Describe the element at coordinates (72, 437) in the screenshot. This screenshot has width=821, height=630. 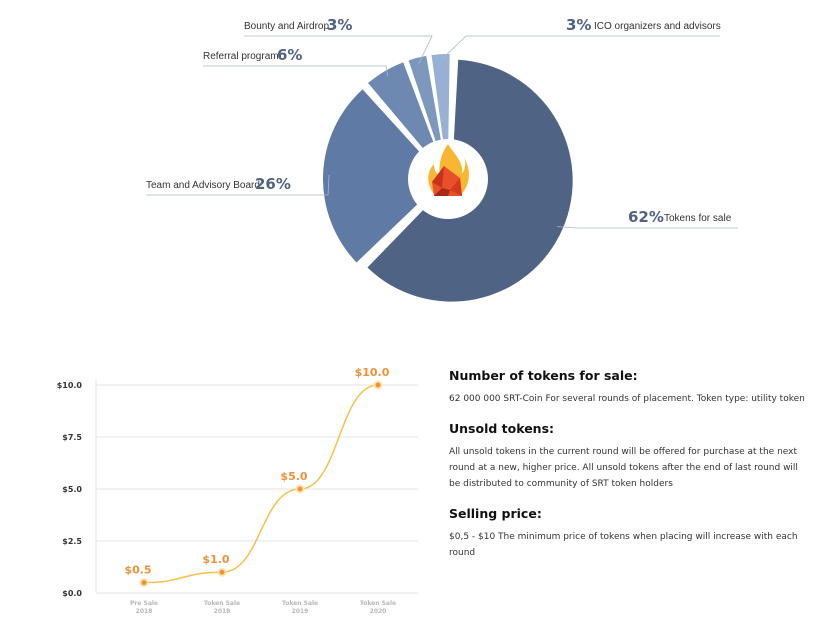
I see `y-tick-label: $7.5` at that location.